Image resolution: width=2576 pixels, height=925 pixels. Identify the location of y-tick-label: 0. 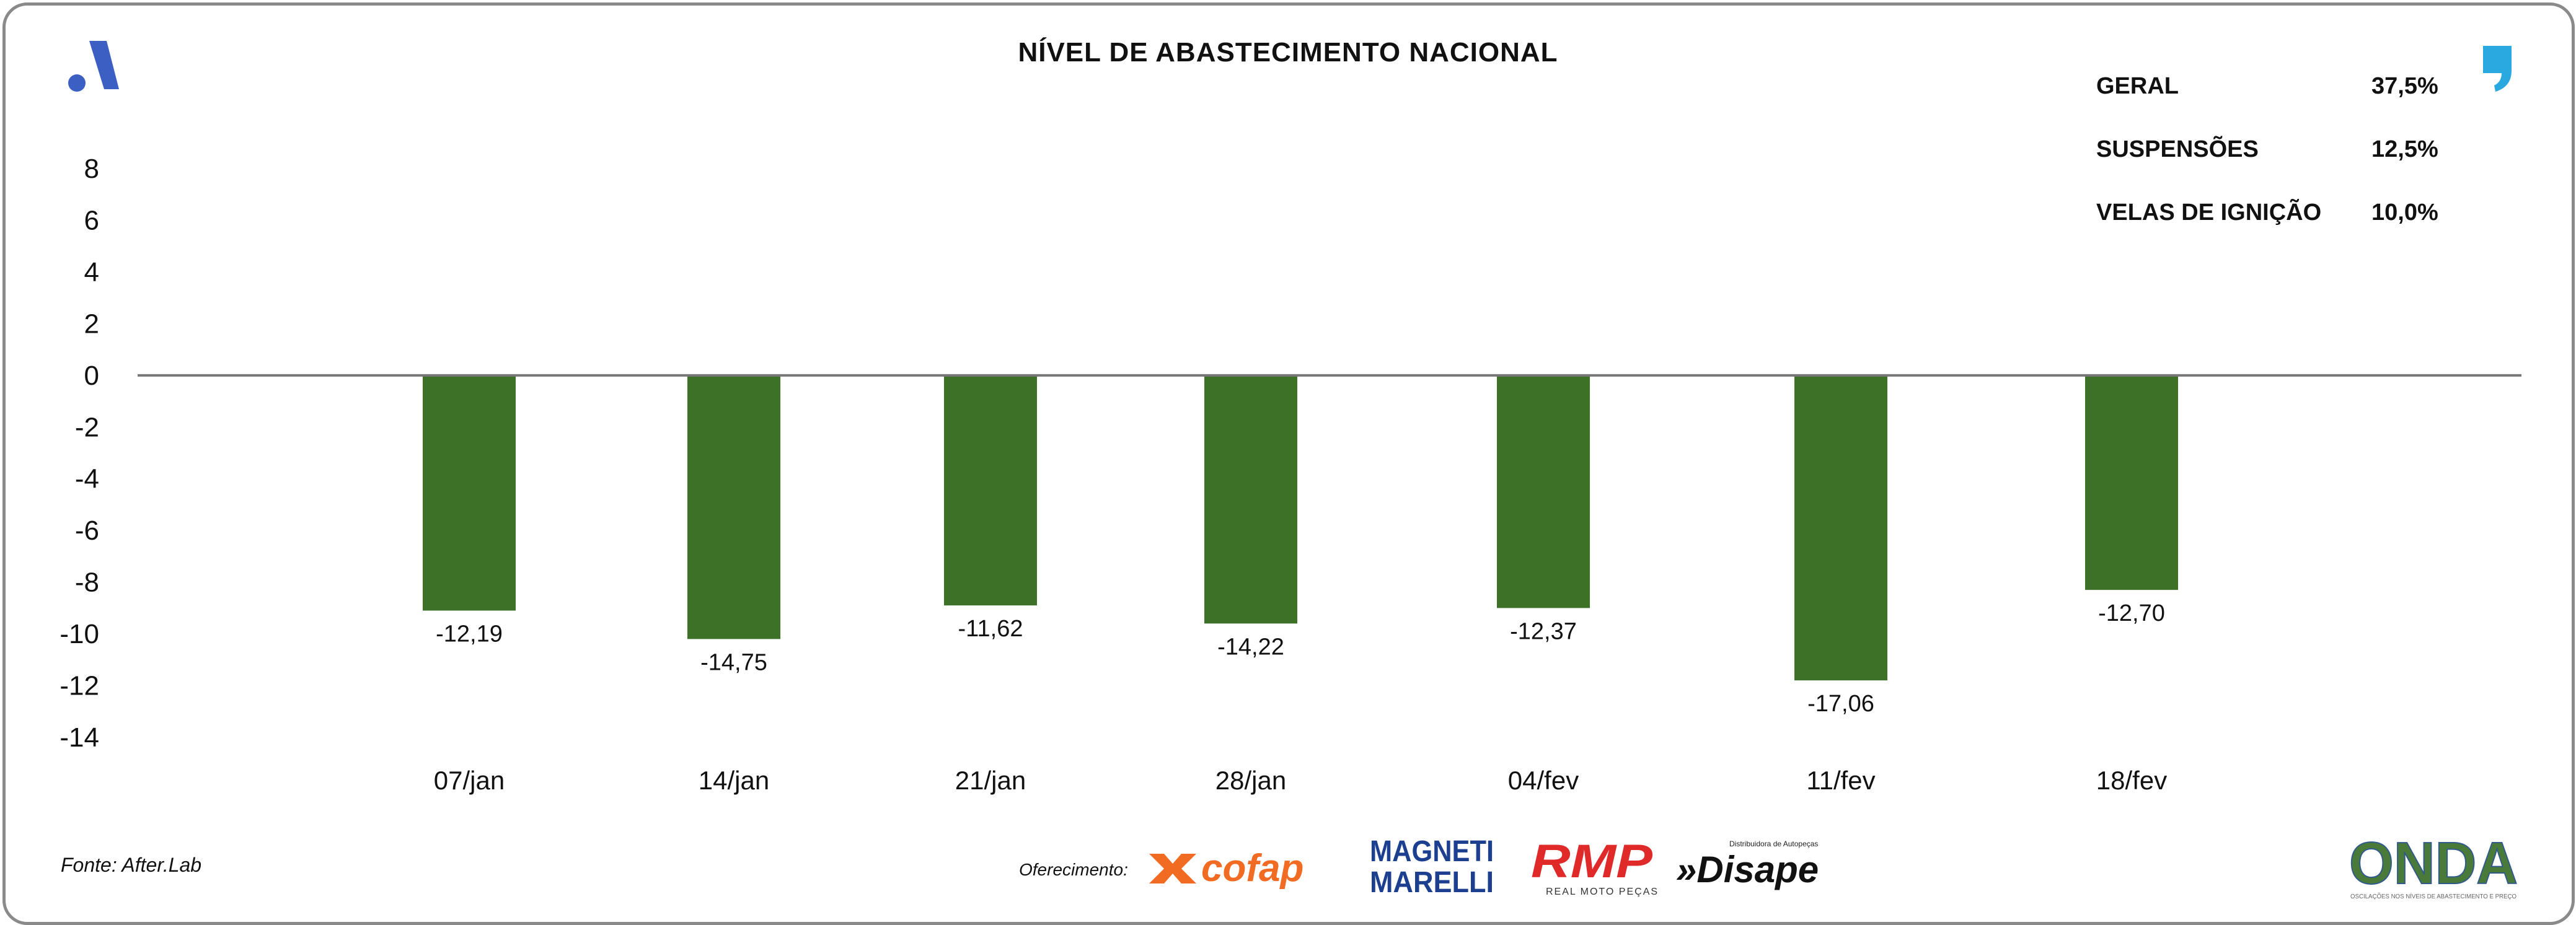
(91, 376).